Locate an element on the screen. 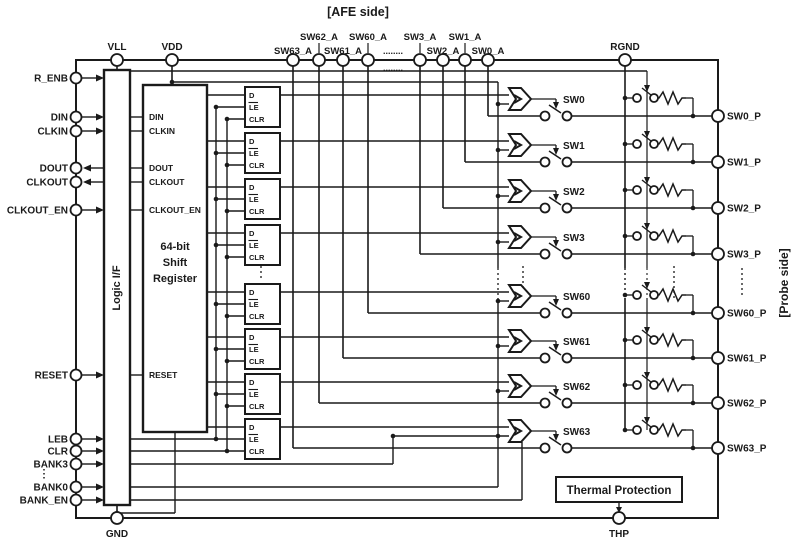 This screenshot has width=810, height=550. sw-p-pin-label: SW62_P is located at coordinates (747, 404).